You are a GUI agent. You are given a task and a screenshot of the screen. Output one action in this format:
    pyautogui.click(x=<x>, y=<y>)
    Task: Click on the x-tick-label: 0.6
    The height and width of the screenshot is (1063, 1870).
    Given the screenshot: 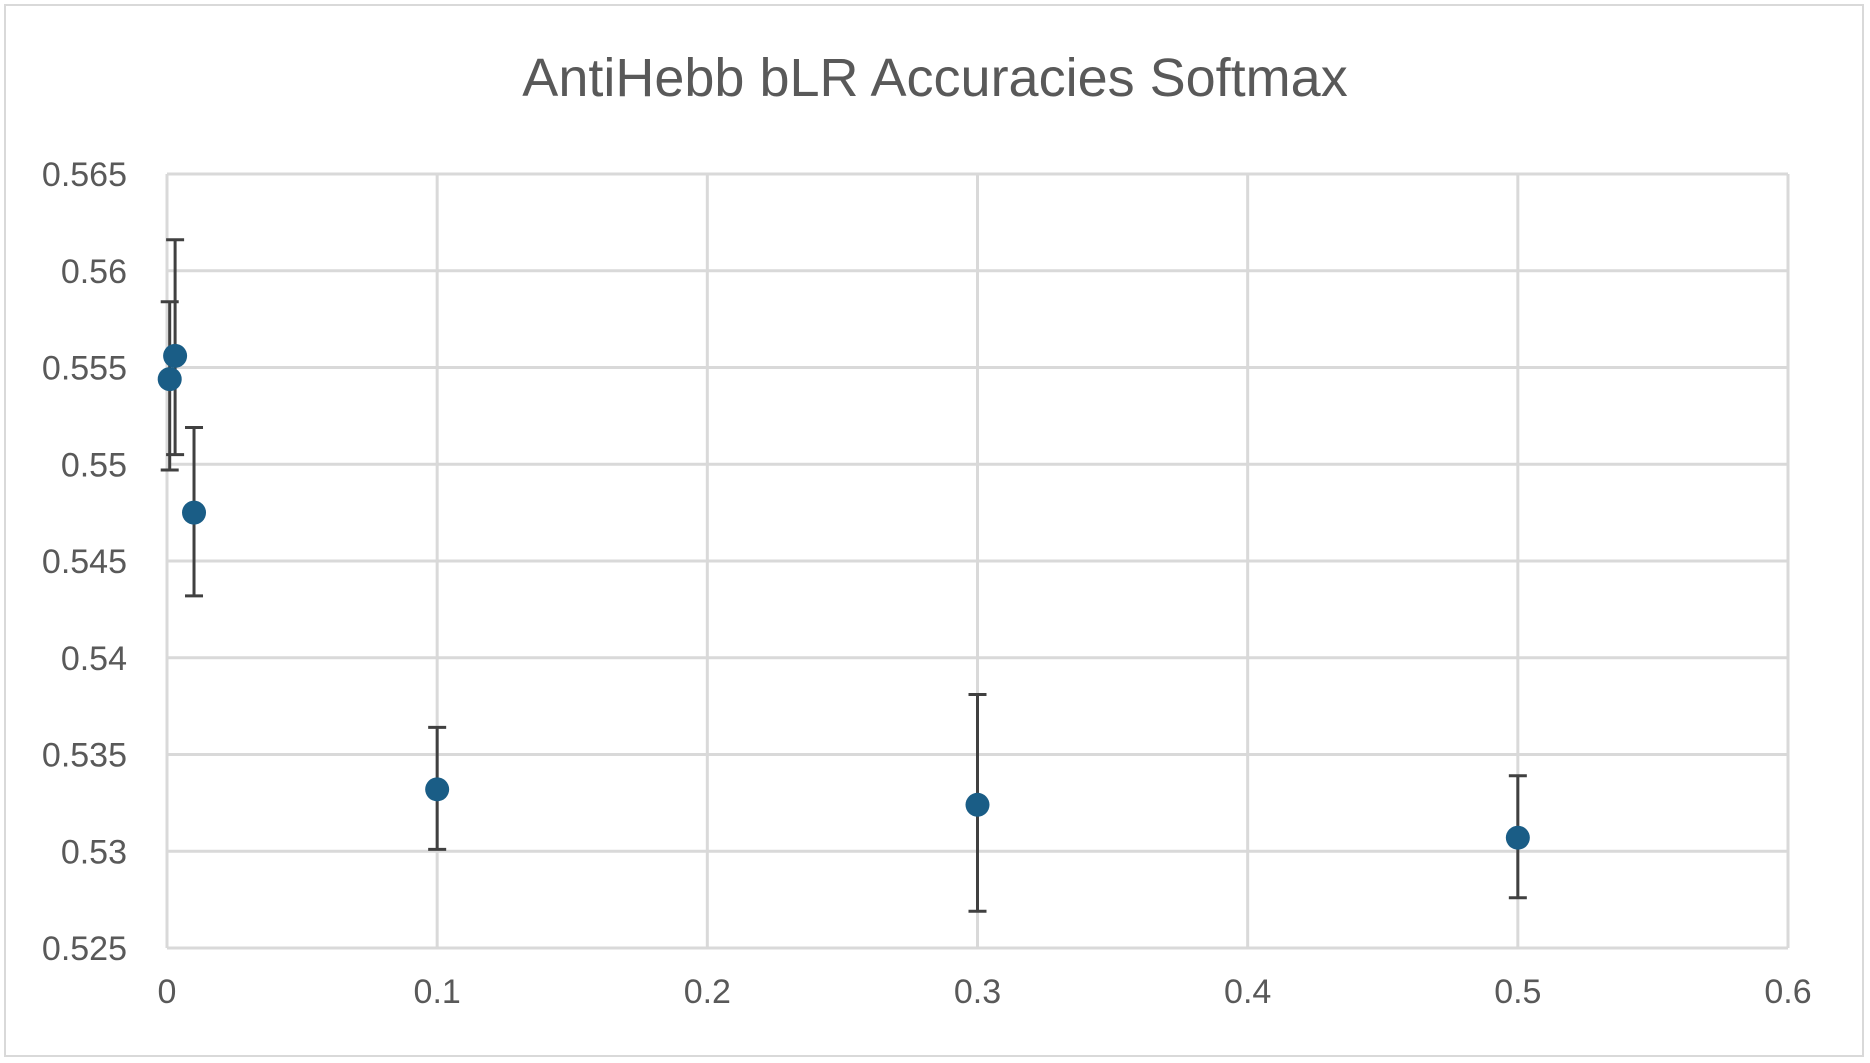 What is the action you would take?
    pyautogui.click(x=1787, y=992)
    